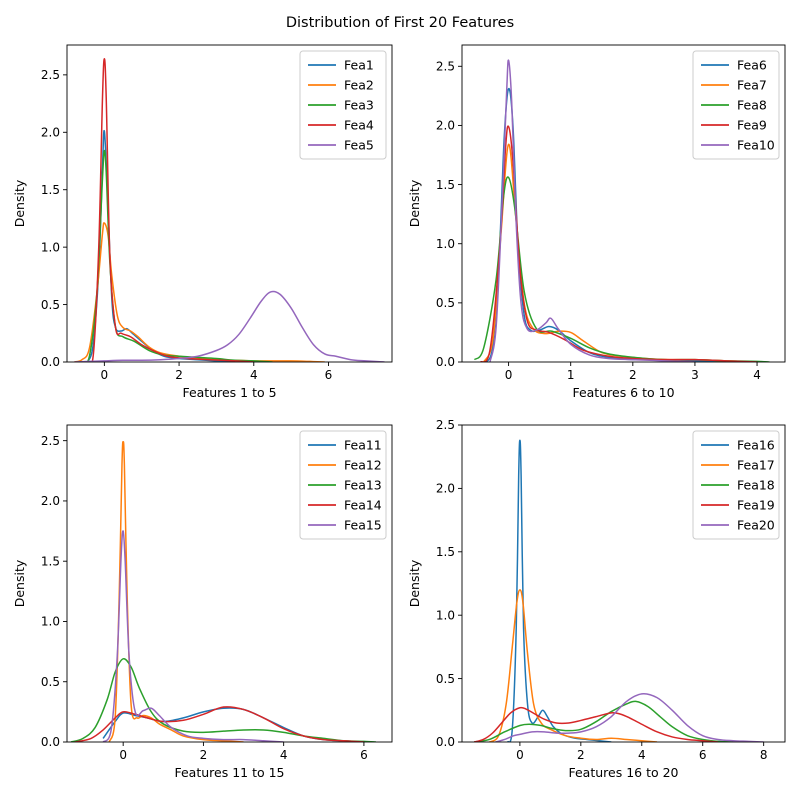 The image size is (800, 800). I want to click on legend-label: Fea13, so click(363, 485).